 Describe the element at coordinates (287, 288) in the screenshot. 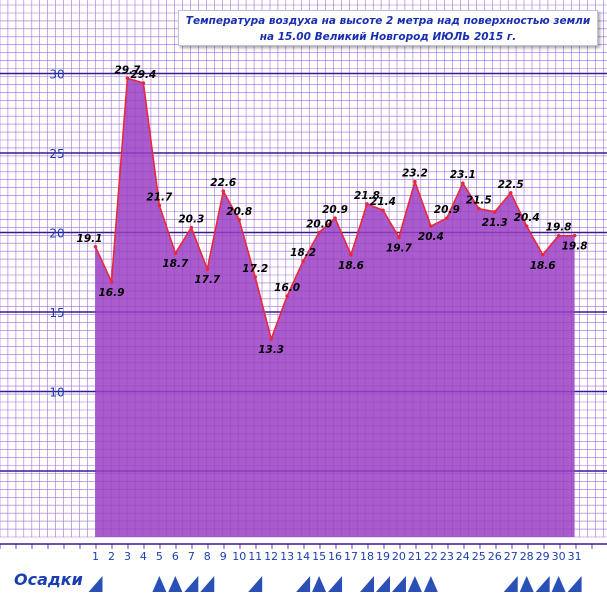

I see `data-label: 16.0` at that location.